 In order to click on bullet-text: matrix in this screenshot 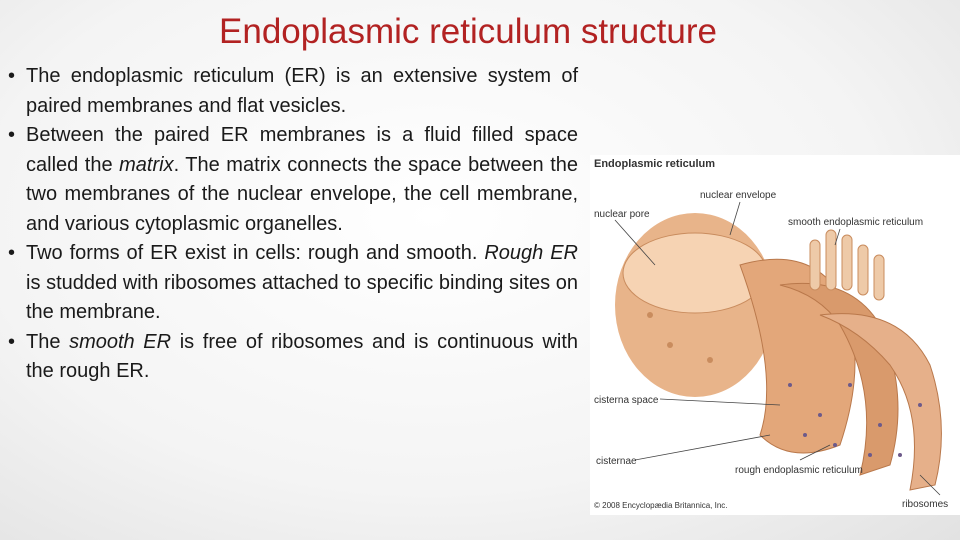, I will do `click(146, 164)`.